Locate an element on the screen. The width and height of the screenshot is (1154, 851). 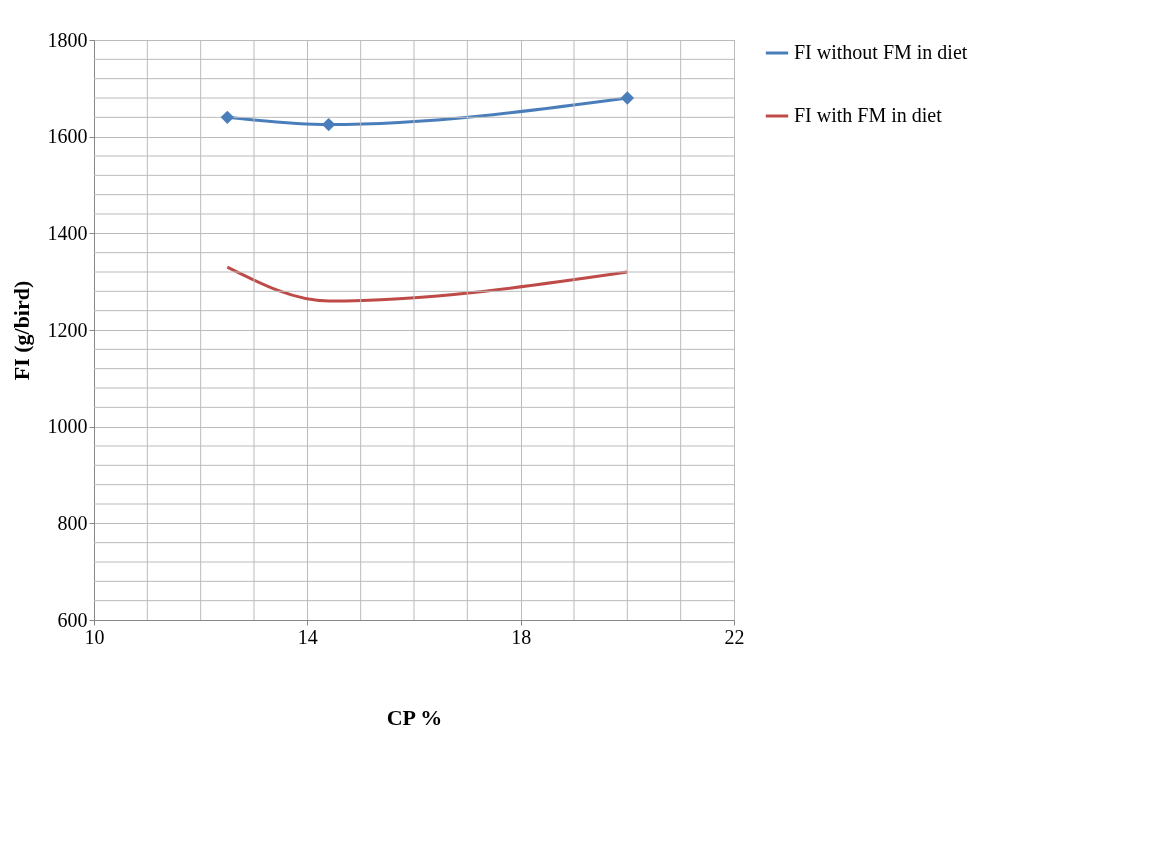
legend-label: FI with FM in diet is located at coordinates (868, 115).